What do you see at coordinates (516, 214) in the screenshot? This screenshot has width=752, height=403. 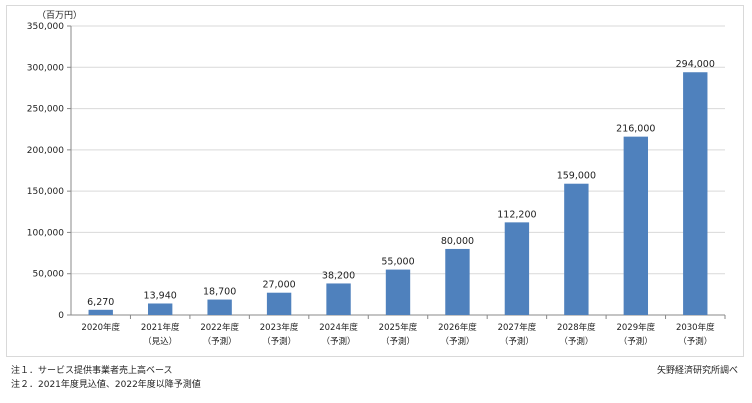 I see `data-label: 112,200` at bounding box center [516, 214].